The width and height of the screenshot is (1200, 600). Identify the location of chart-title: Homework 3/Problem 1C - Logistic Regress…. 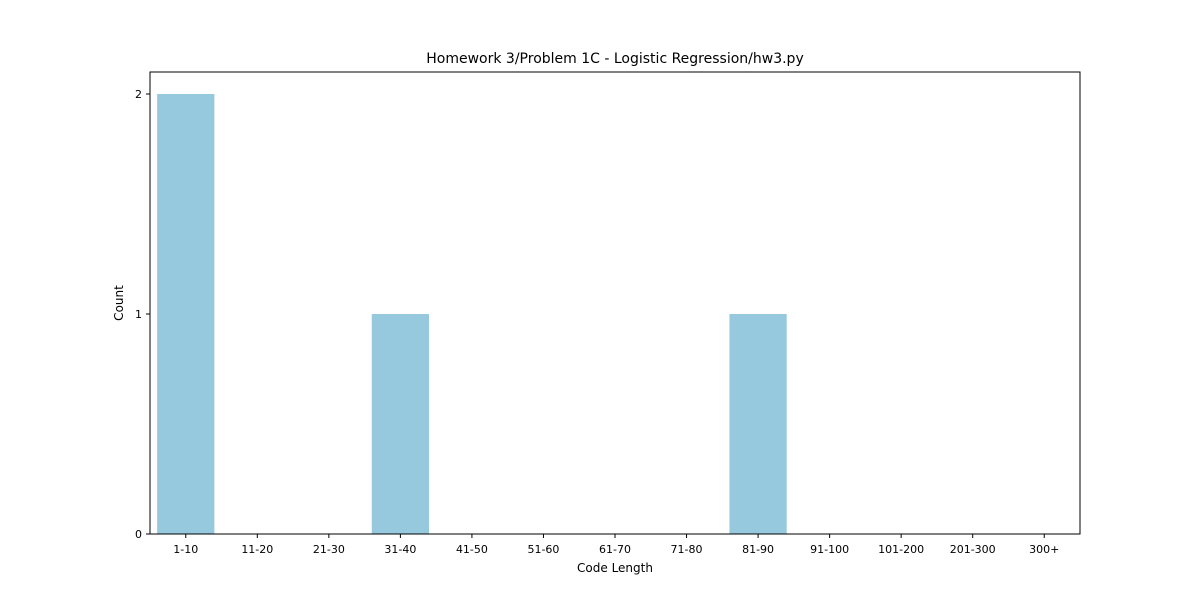
(614, 59).